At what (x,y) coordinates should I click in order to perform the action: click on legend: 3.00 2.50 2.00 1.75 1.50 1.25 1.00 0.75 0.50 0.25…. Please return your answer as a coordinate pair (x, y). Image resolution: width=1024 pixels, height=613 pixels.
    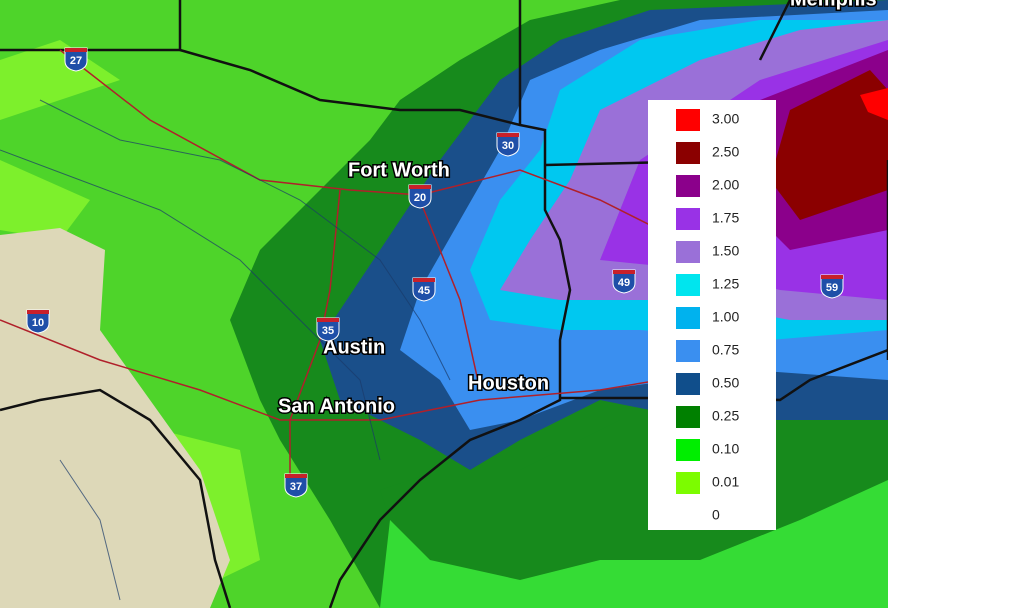
    Looking at the image, I should click on (707, 316).